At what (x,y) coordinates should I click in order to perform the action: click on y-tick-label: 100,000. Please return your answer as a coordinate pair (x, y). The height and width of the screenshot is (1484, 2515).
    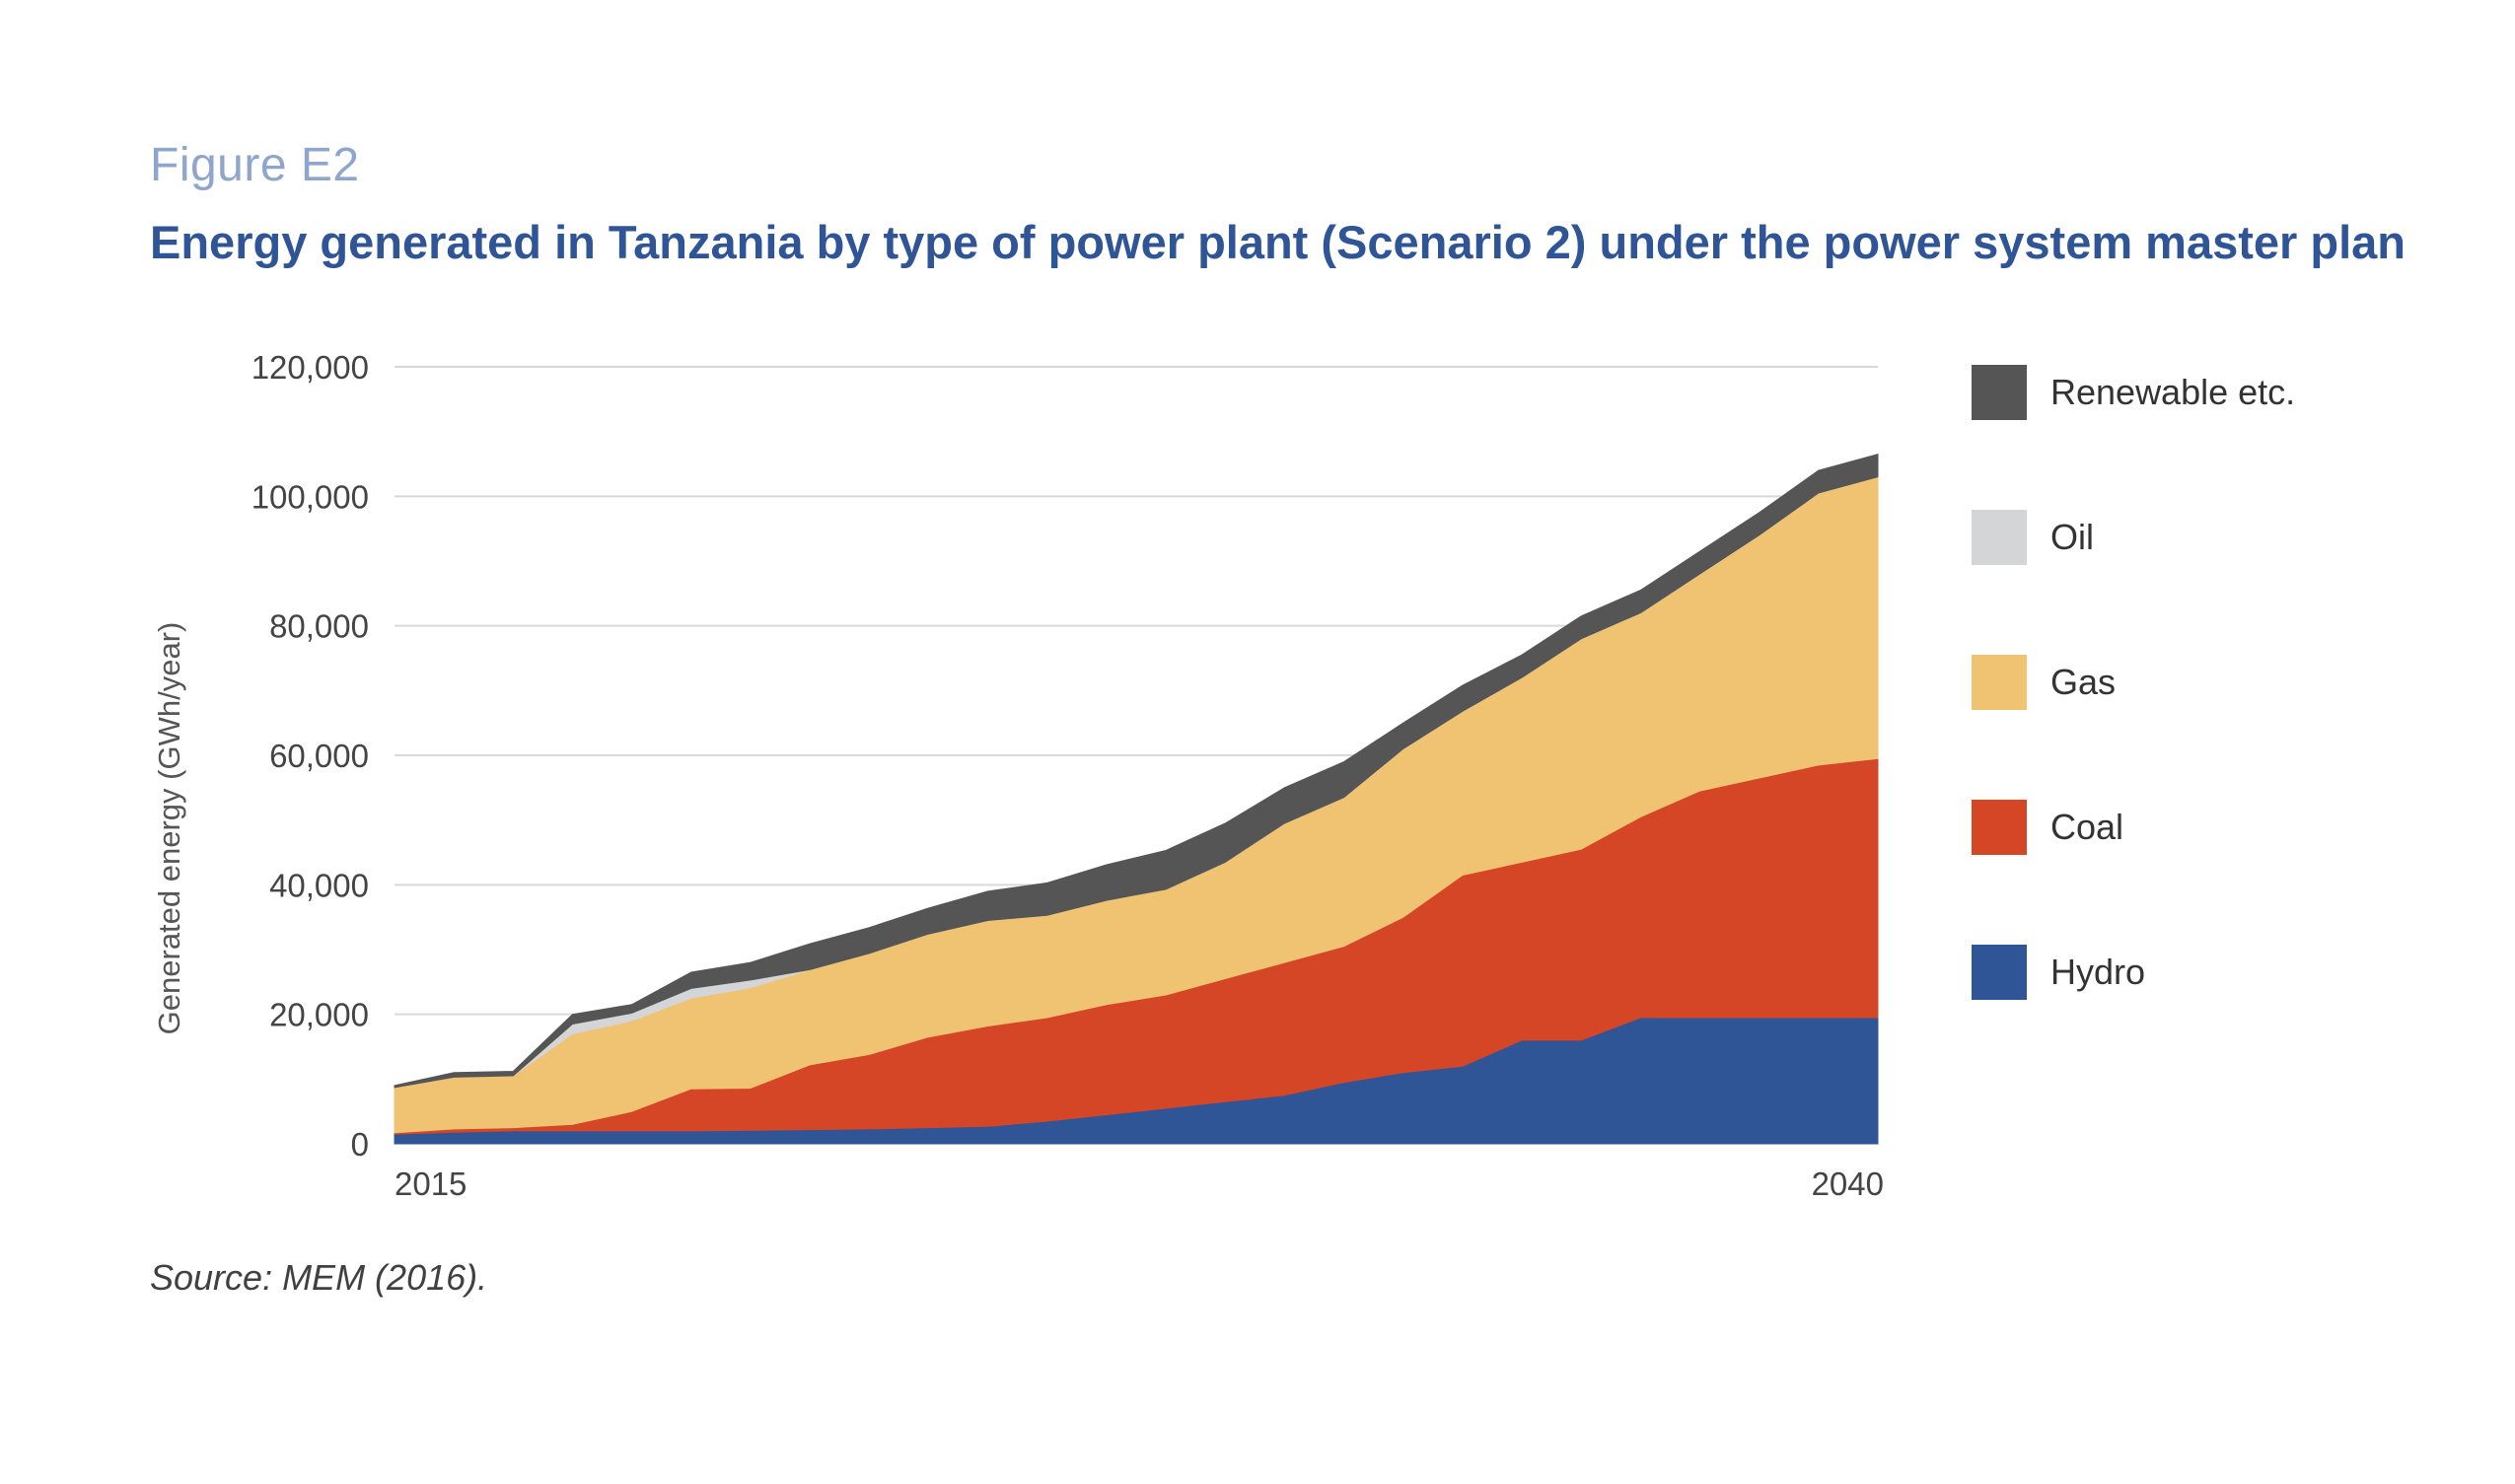
    Looking at the image, I should click on (311, 496).